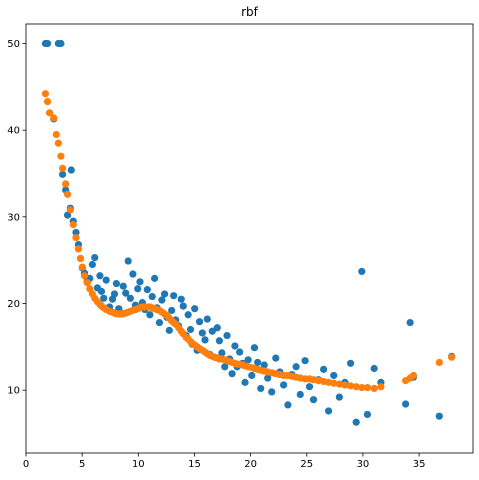 Image resolution: width=479 pixels, height=480 pixels. I want to click on y-tick-label: 10, so click(13, 391).